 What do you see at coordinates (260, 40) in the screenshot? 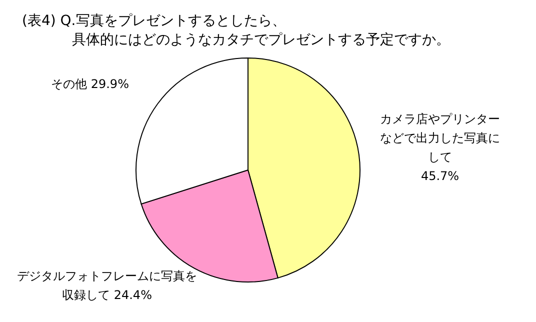
I see `chart-subtitle: 具体的にはどのようなカタチでプレゼントする予定ですか。` at bounding box center [260, 40].